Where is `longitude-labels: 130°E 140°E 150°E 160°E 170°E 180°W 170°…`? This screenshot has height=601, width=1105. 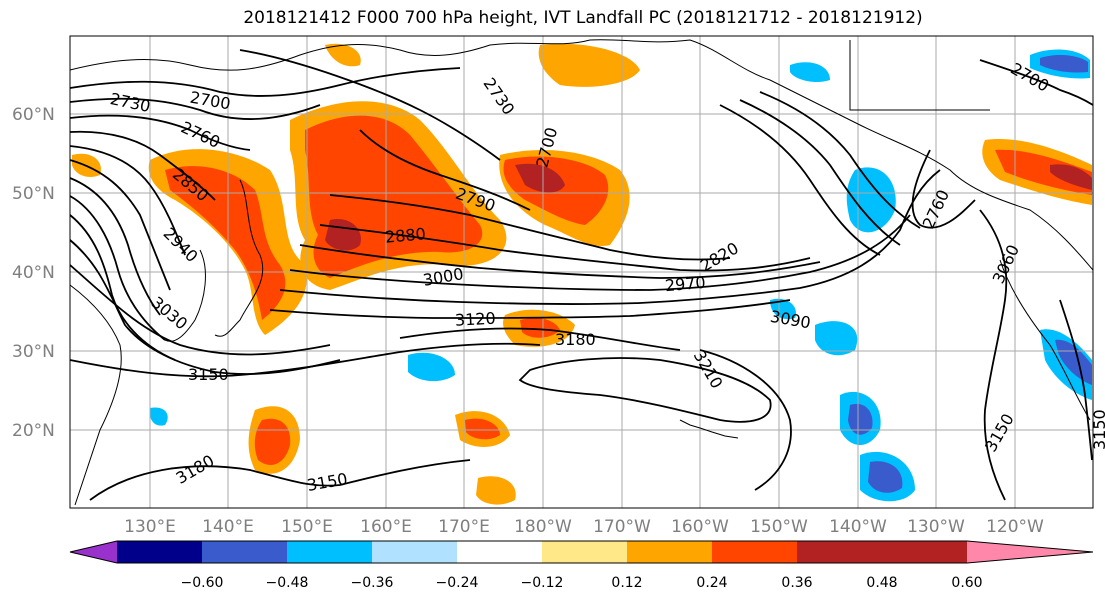
longitude-labels: 130°E 140°E 150°E 160°E 170°E 180°W 170°… is located at coordinates (584, 527).